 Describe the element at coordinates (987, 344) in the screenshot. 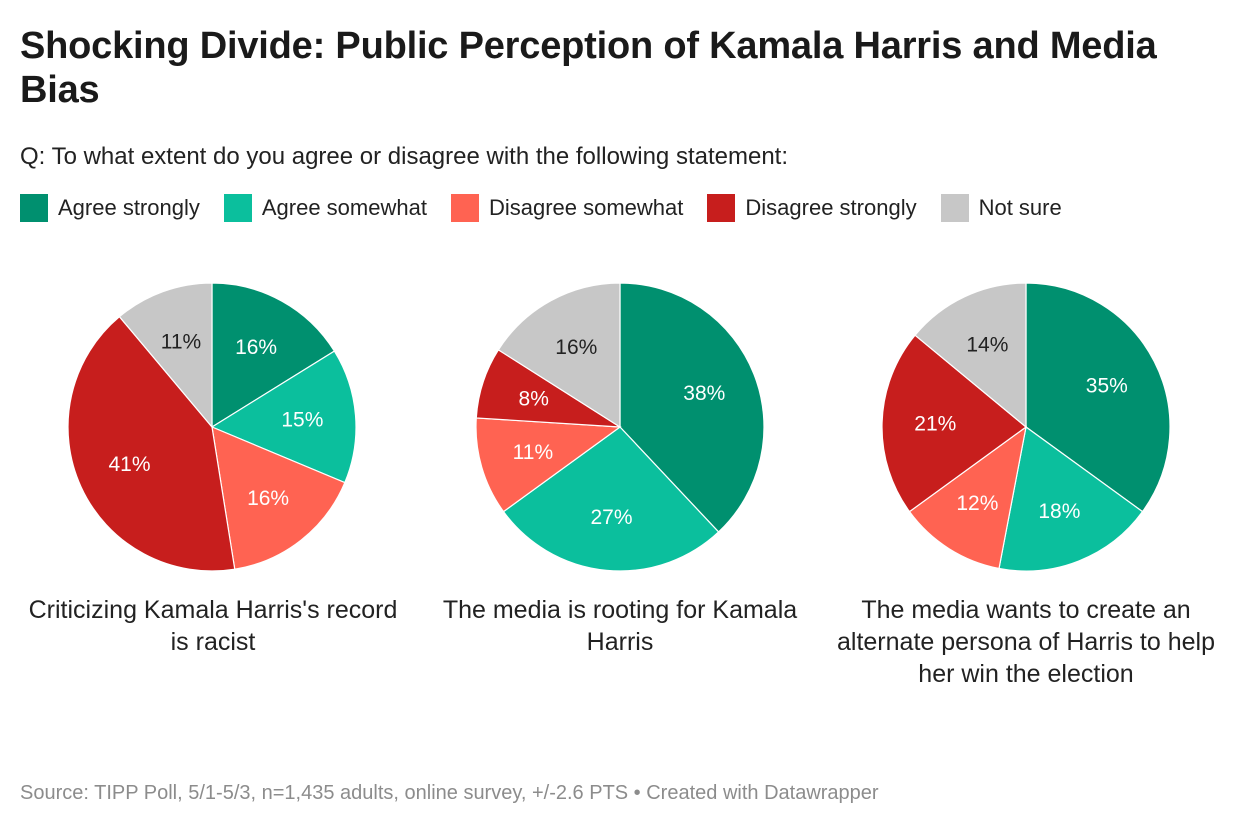

I see `pie-3-label-not-sure: 14%` at that location.